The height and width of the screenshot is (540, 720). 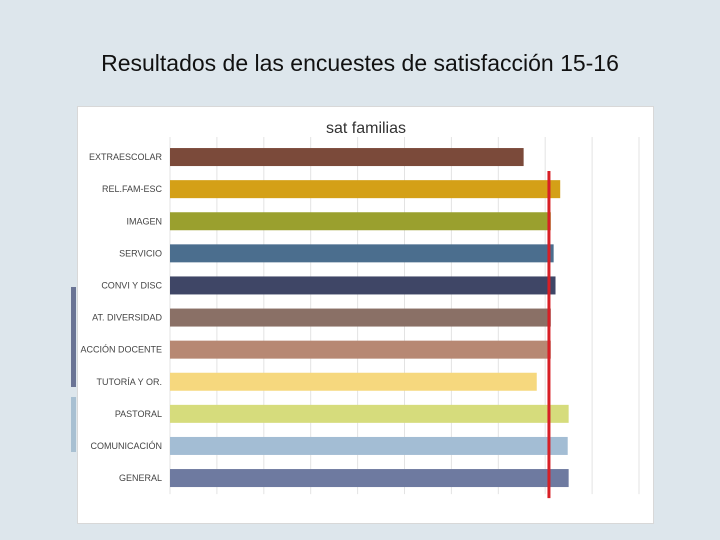 I want to click on bar-imagen, so click(x=360, y=221).